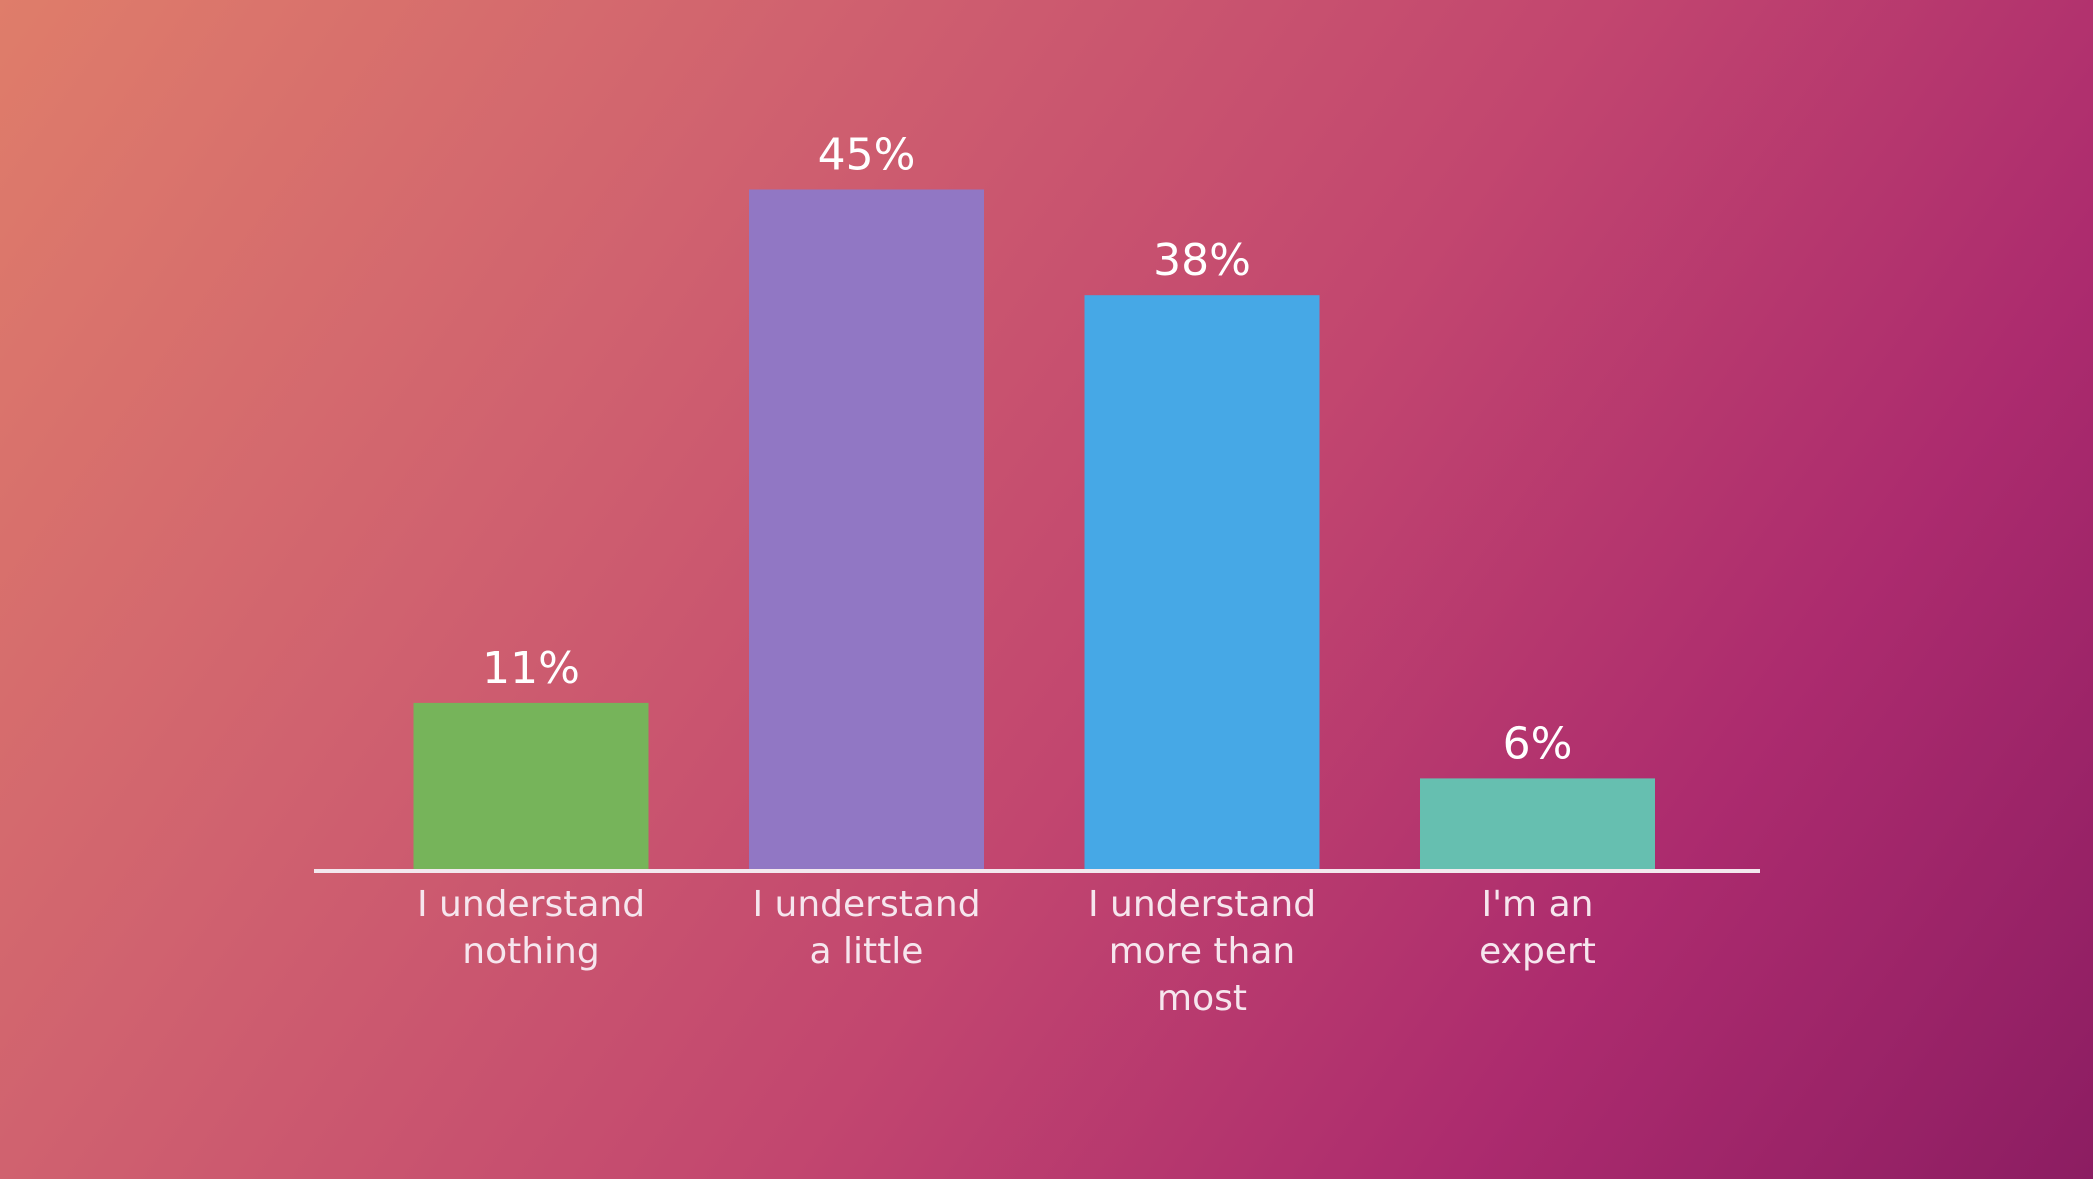 This screenshot has height=1179, width=2093. What do you see at coordinates (1202, 260) in the screenshot?
I see `value-label: 38%` at bounding box center [1202, 260].